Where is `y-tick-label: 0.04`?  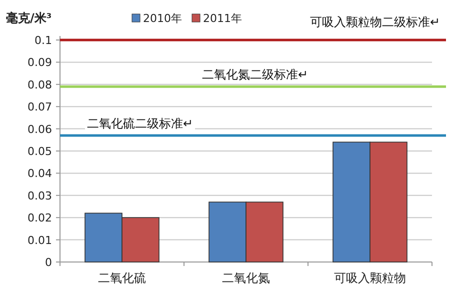 y-tick-label: 0.04 is located at coordinates (40, 173).